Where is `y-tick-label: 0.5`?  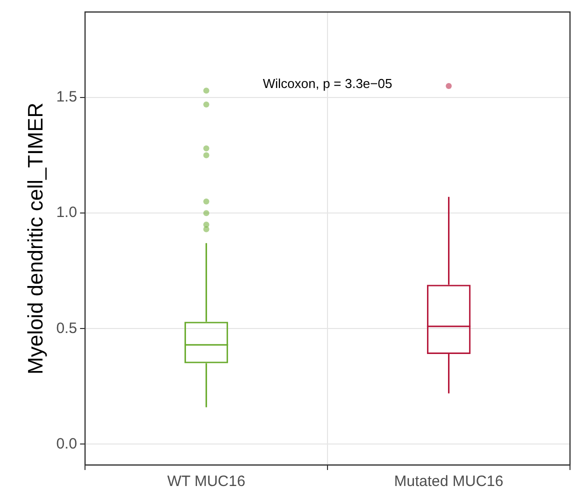
y-tick-label: 0.5 is located at coordinates (67, 328).